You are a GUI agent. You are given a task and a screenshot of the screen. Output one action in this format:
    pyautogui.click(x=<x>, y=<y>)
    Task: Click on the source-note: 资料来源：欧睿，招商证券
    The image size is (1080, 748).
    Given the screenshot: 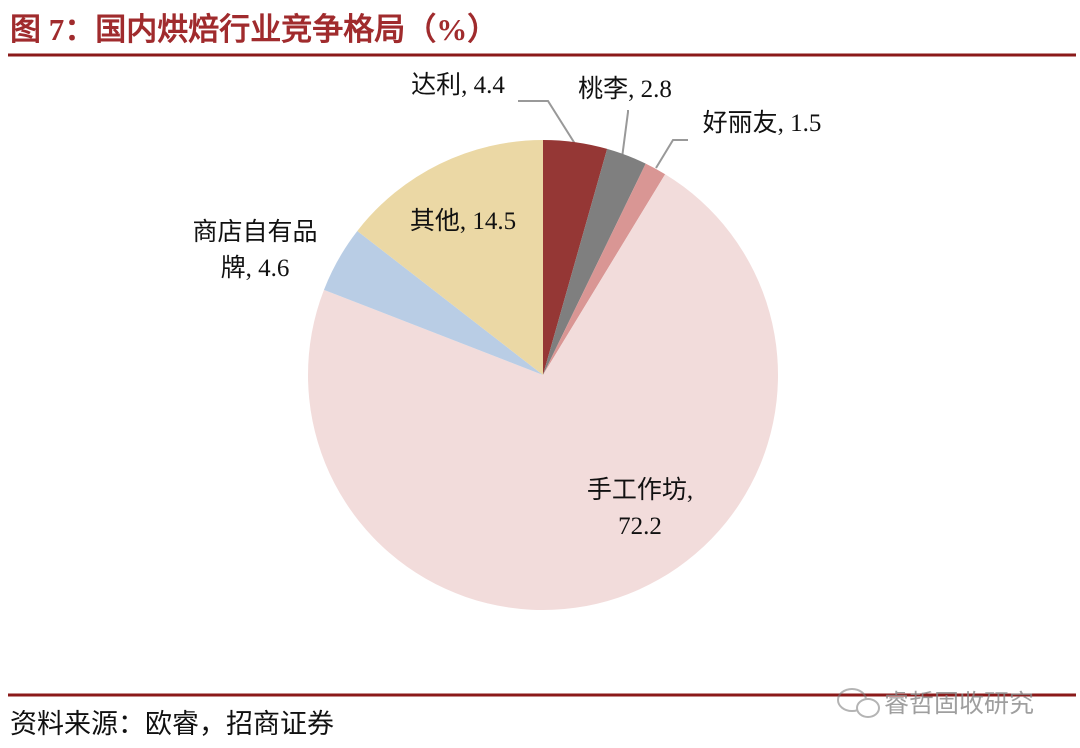 What is the action you would take?
    pyautogui.click(x=172, y=724)
    